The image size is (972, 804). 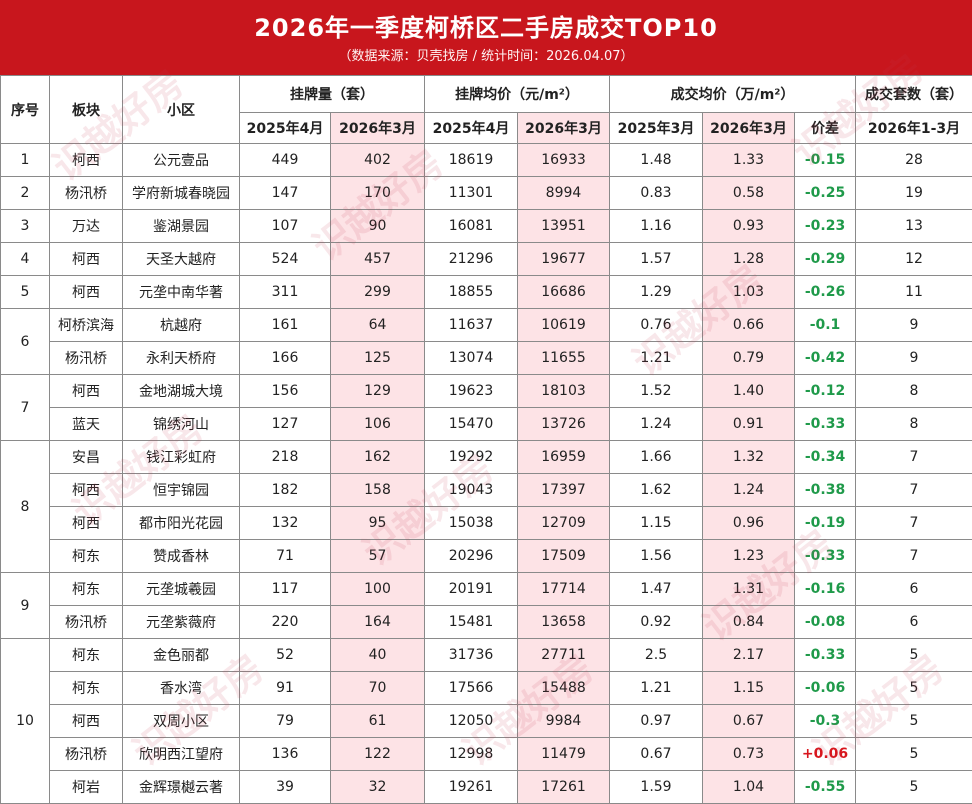 What do you see at coordinates (181, 325) in the screenshot?
I see `community-cell: 杭越府` at bounding box center [181, 325].